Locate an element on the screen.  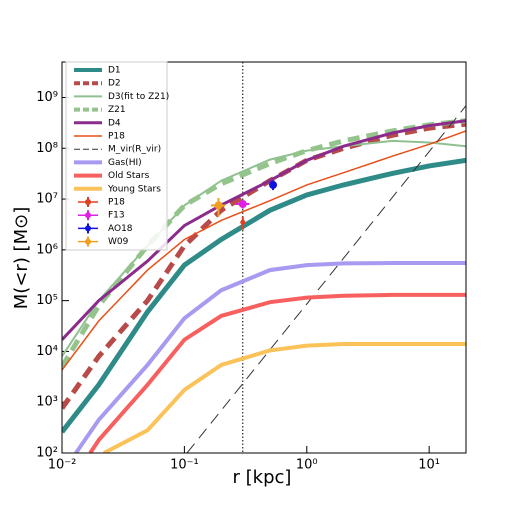
x-axis-label: r [kpc] is located at coordinates (262, 477).